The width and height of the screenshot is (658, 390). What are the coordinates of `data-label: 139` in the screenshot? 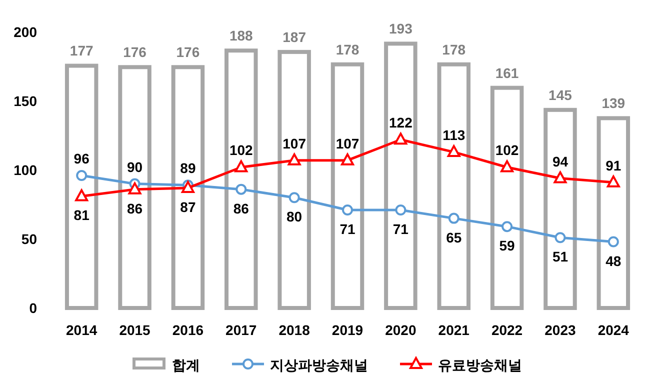 It's located at (614, 103).